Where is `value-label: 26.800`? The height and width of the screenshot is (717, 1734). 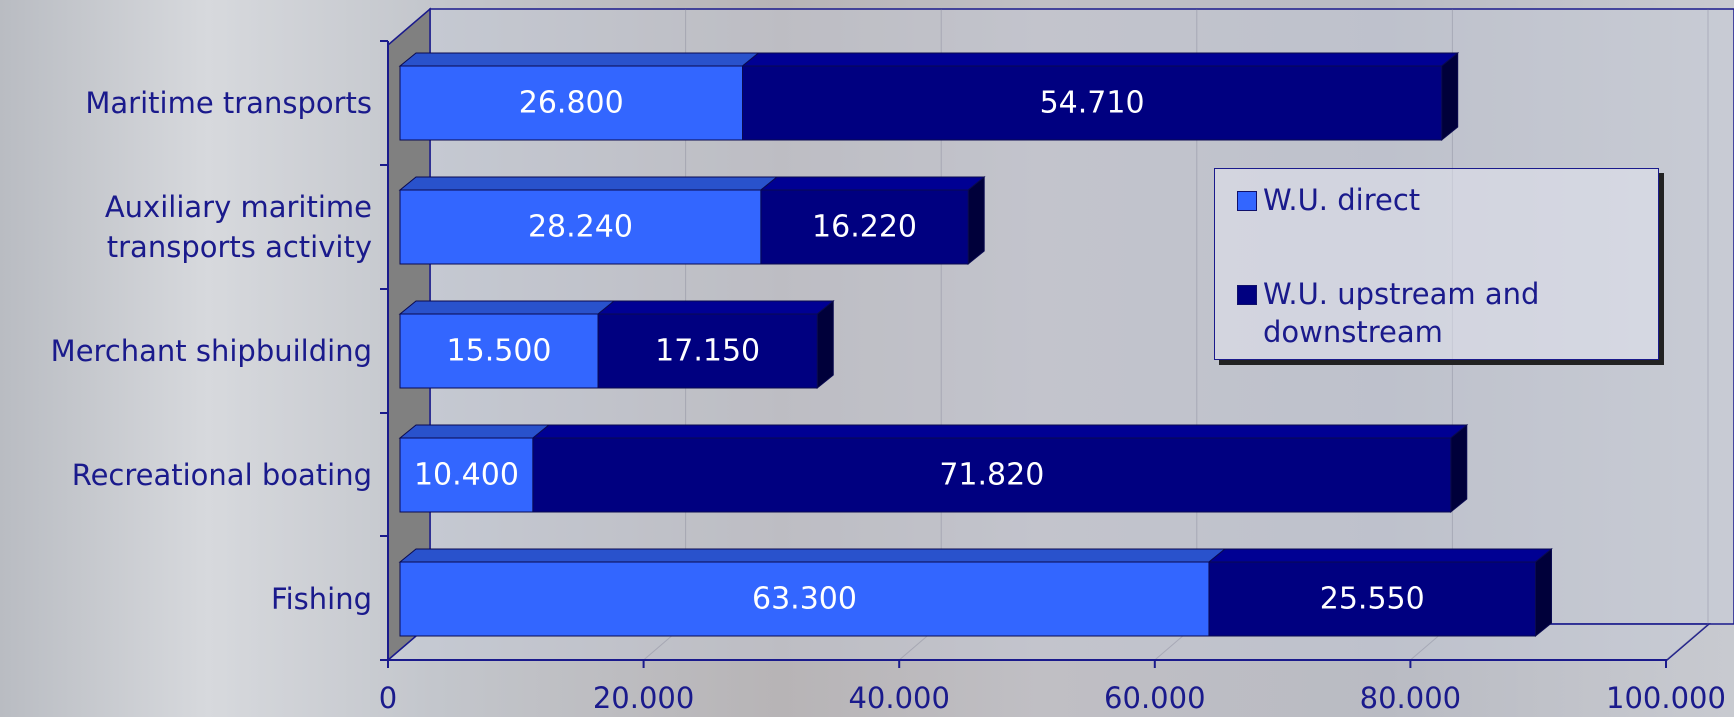
value-label: 26.800 is located at coordinates (571, 103).